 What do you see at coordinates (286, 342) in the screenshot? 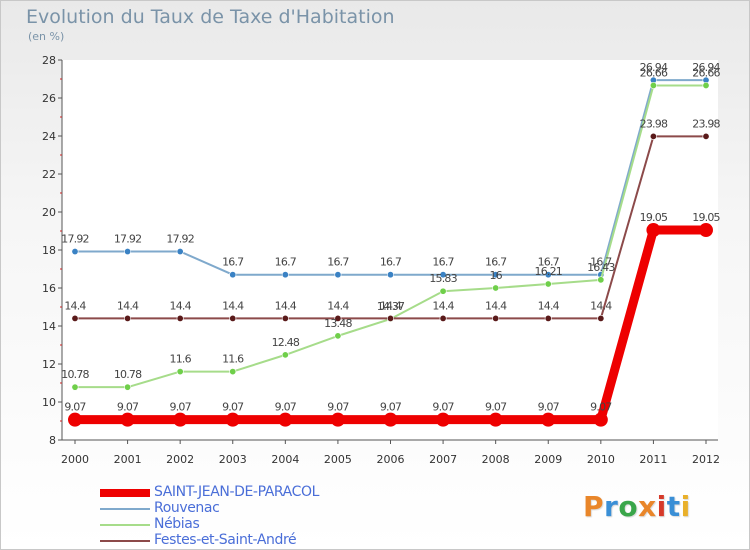
I see `data-label: 12.48` at bounding box center [286, 342].